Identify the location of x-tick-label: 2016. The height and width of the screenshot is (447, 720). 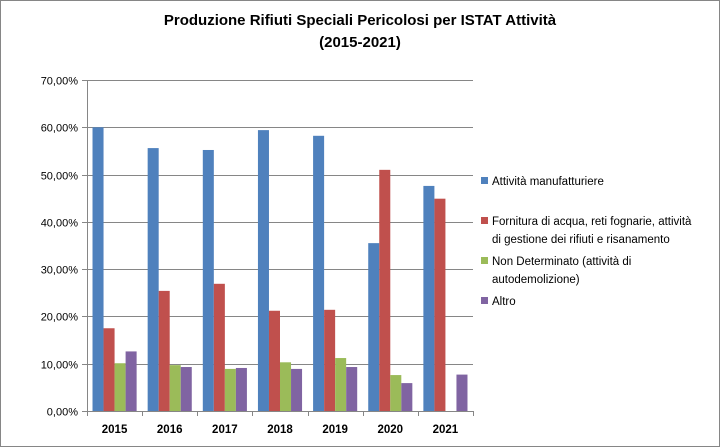
(170, 430).